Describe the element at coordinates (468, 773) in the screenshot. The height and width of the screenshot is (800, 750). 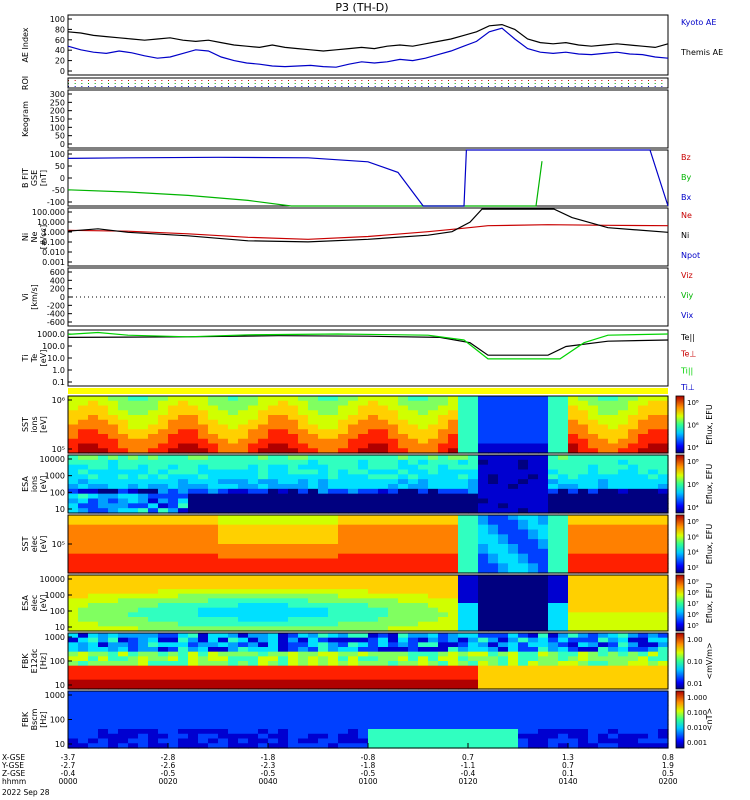
I see `x-row-value: -0.4` at that location.